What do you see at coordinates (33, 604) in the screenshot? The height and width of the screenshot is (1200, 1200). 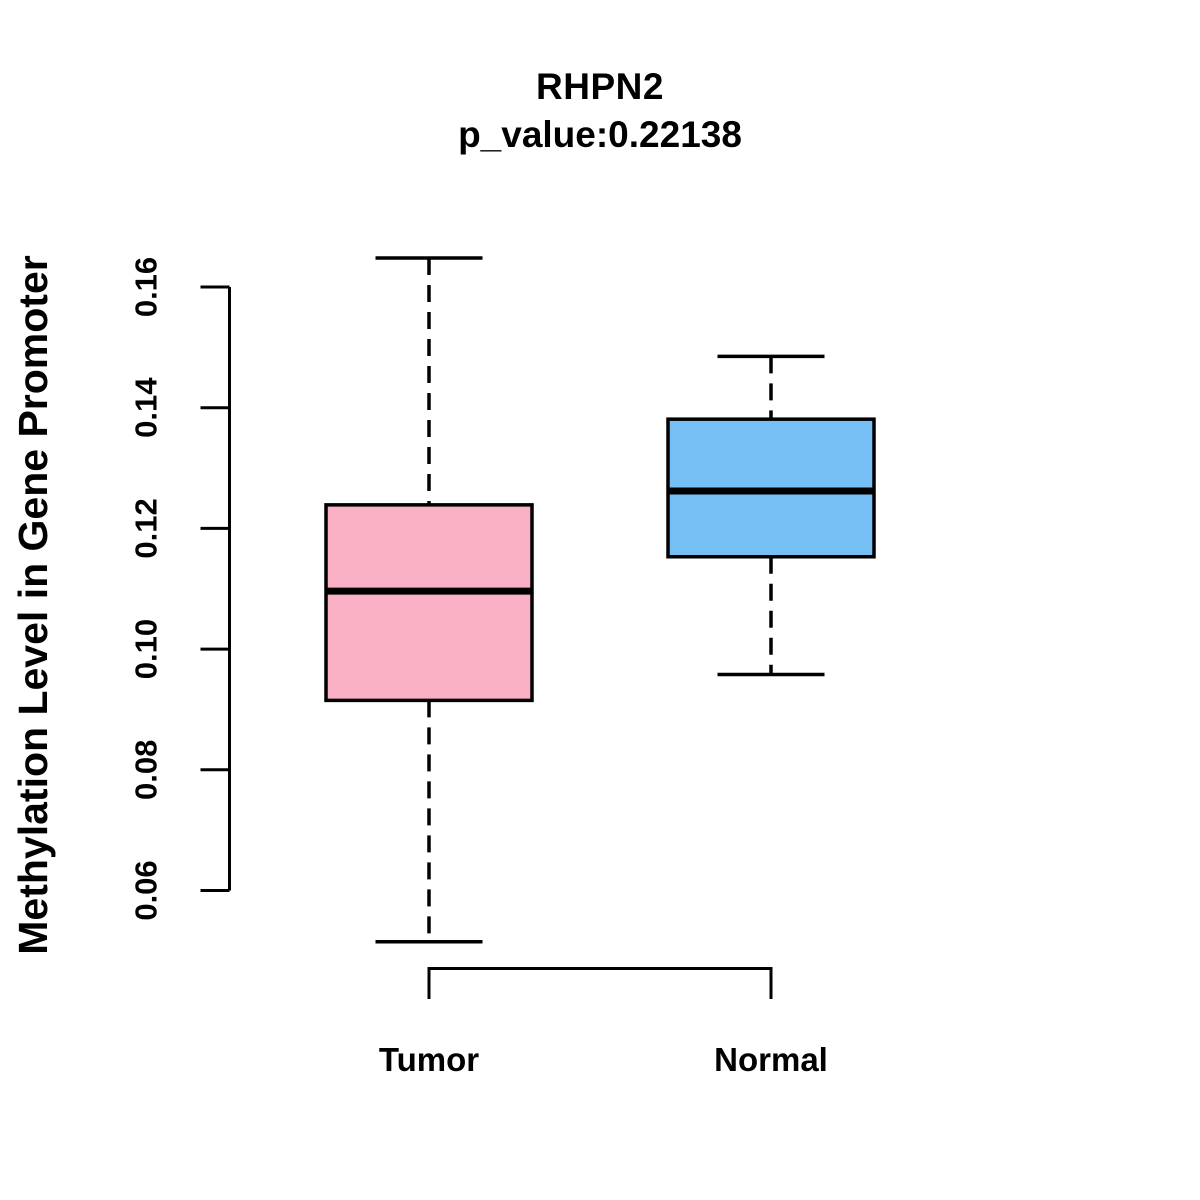 I see `y-axis-label: Methylation Level in Gene Promoter` at bounding box center [33, 604].